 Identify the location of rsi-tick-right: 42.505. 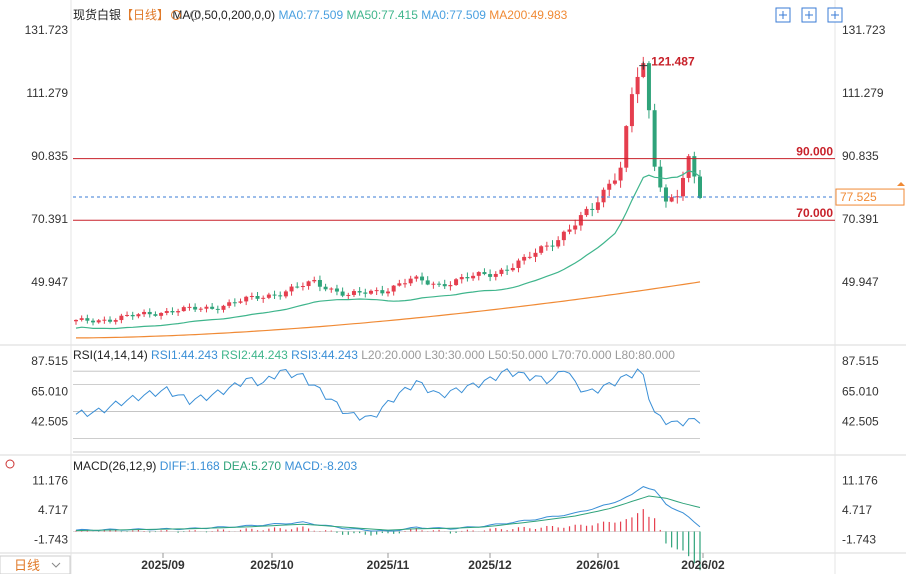
(860, 422).